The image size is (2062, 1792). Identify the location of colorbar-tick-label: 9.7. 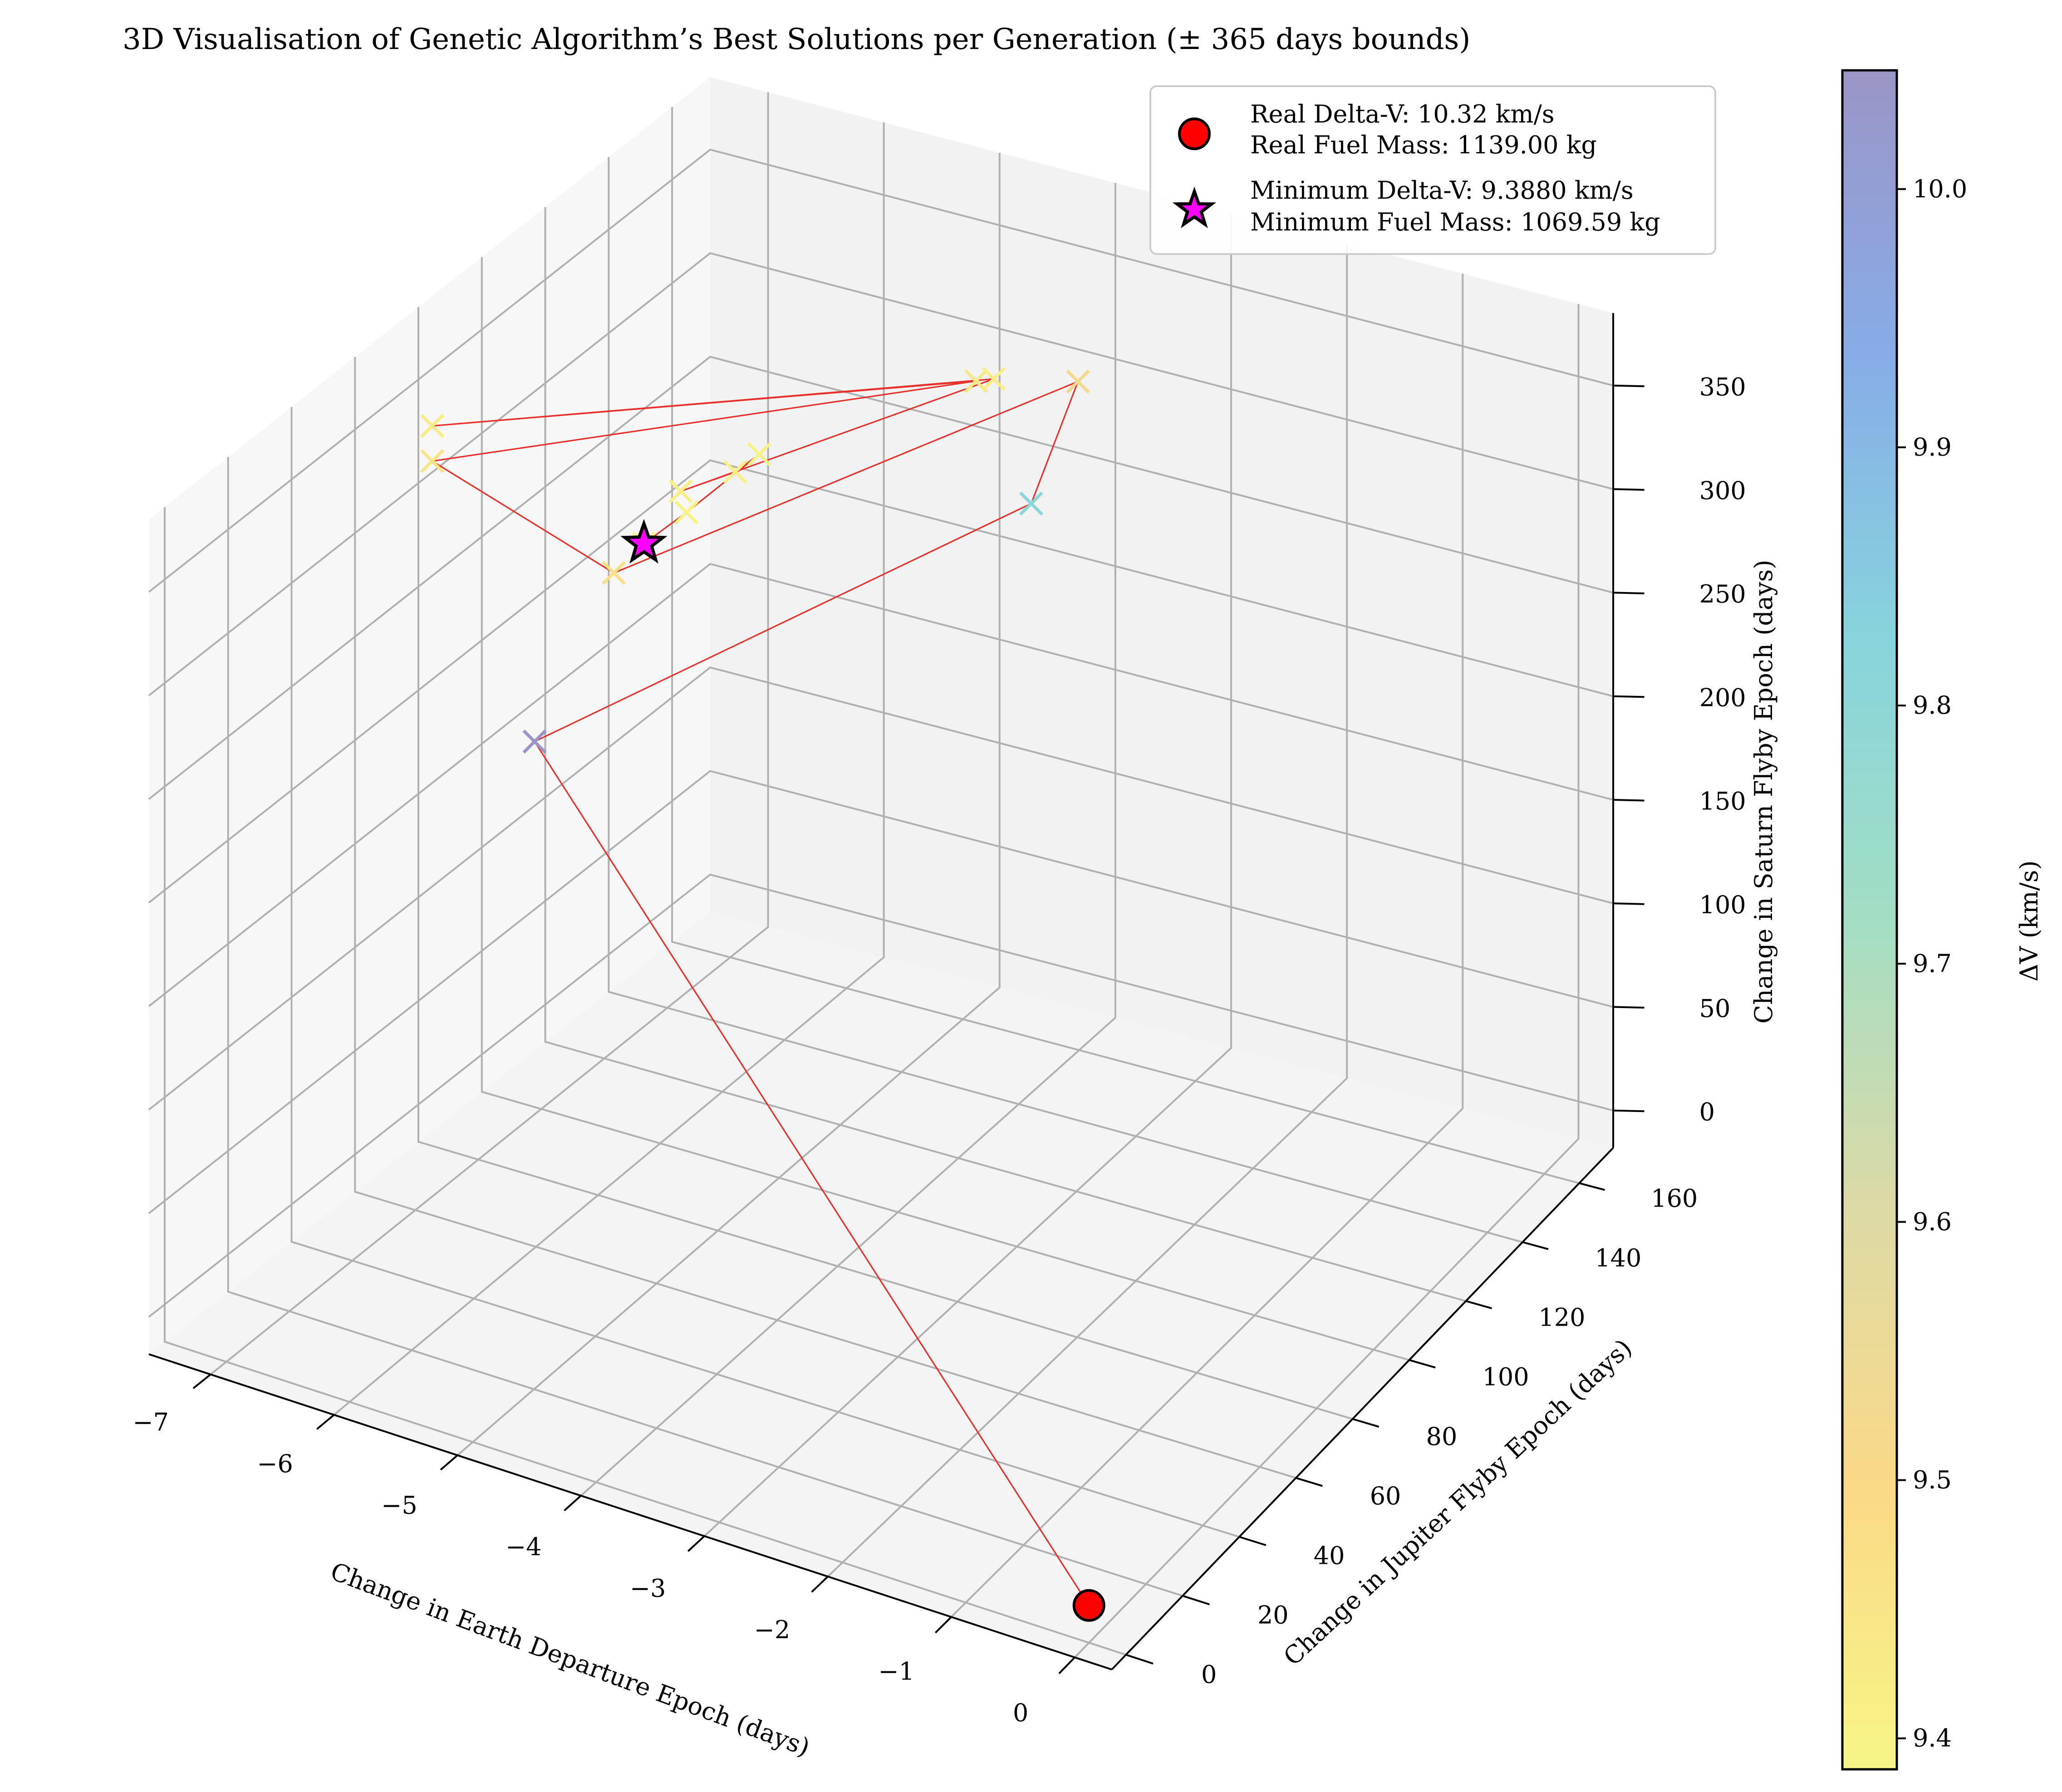
(1932, 964).